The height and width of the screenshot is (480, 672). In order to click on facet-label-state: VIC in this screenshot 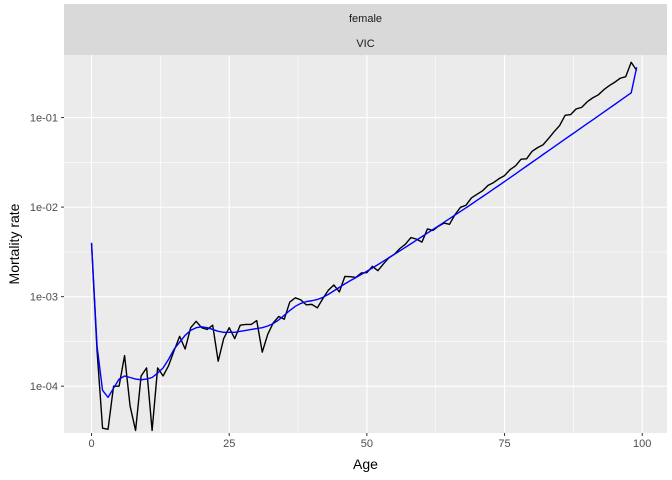, I will do `click(365, 44)`.